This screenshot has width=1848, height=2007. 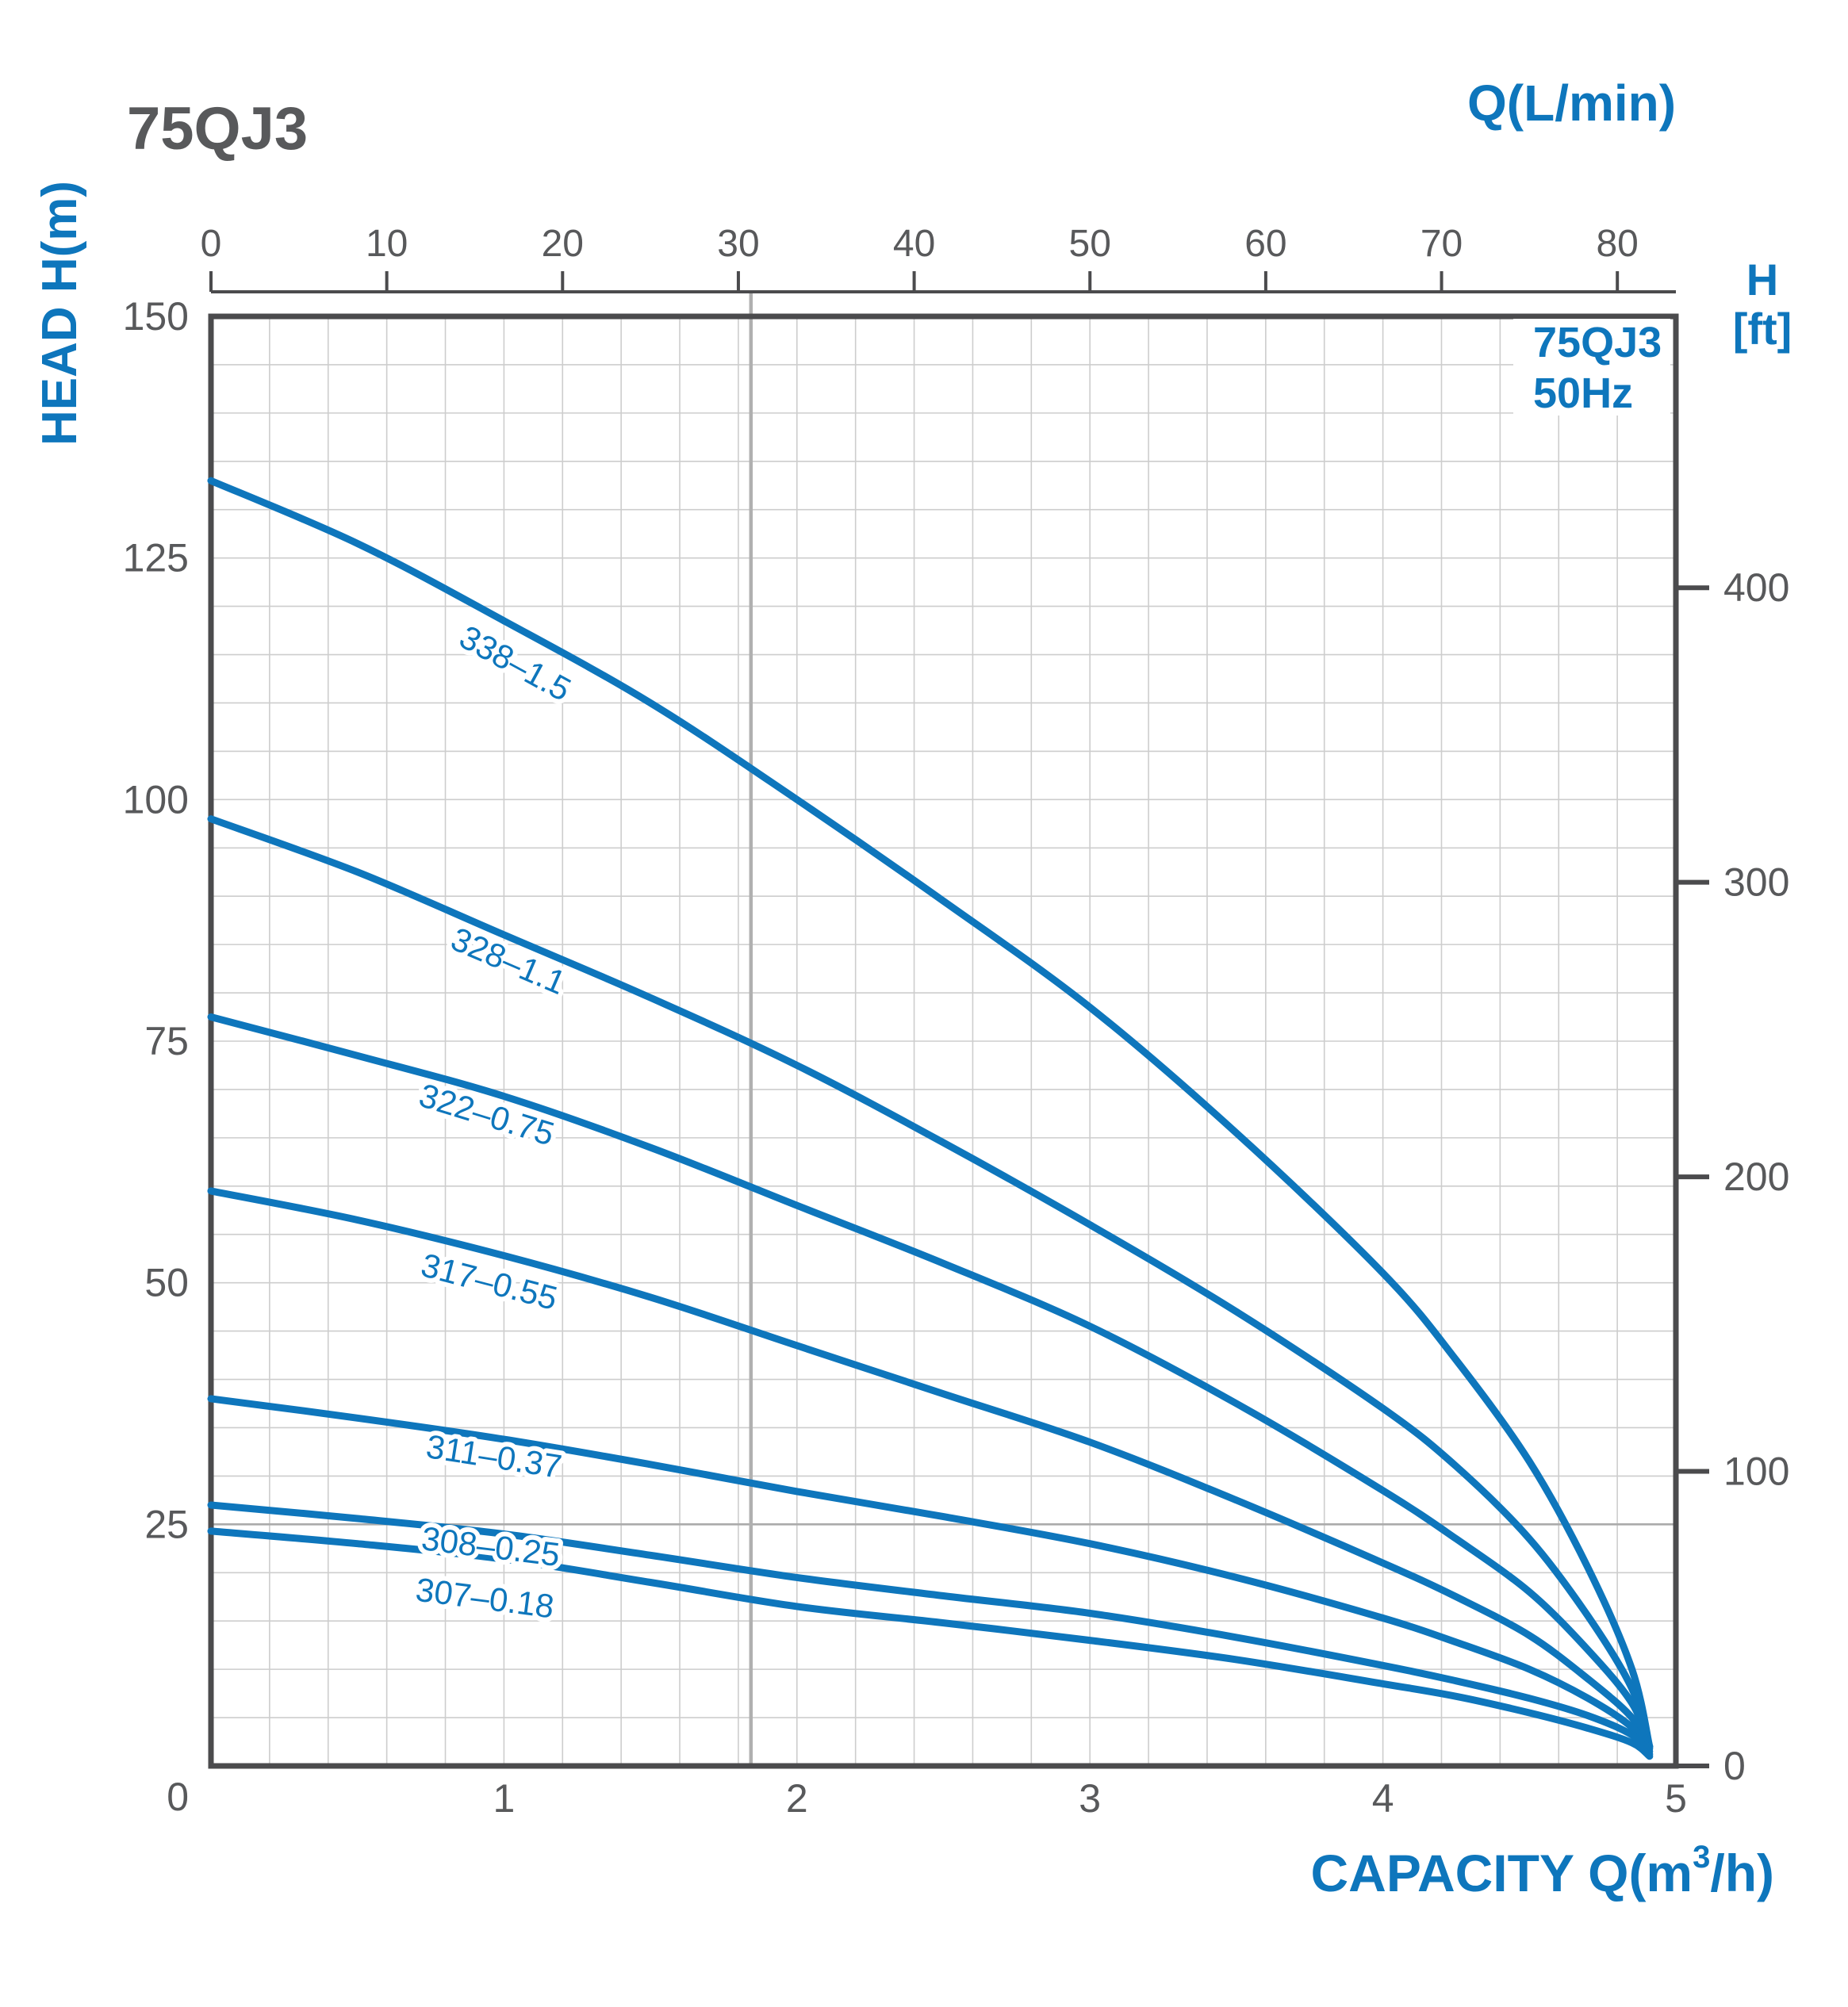 What do you see at coordinates (1442, 244) in the screenshot?
I see `top-axis-tick-label: 70` at bounding box center [1442, 244].